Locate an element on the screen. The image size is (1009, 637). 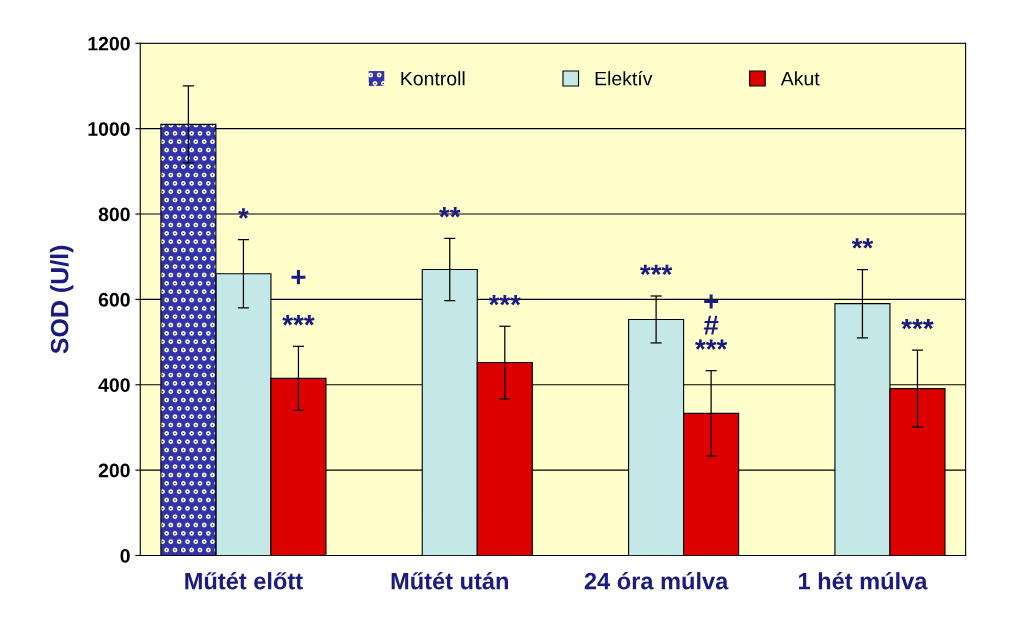
y-tick-label: 400 is located at coordinates (114, 385).